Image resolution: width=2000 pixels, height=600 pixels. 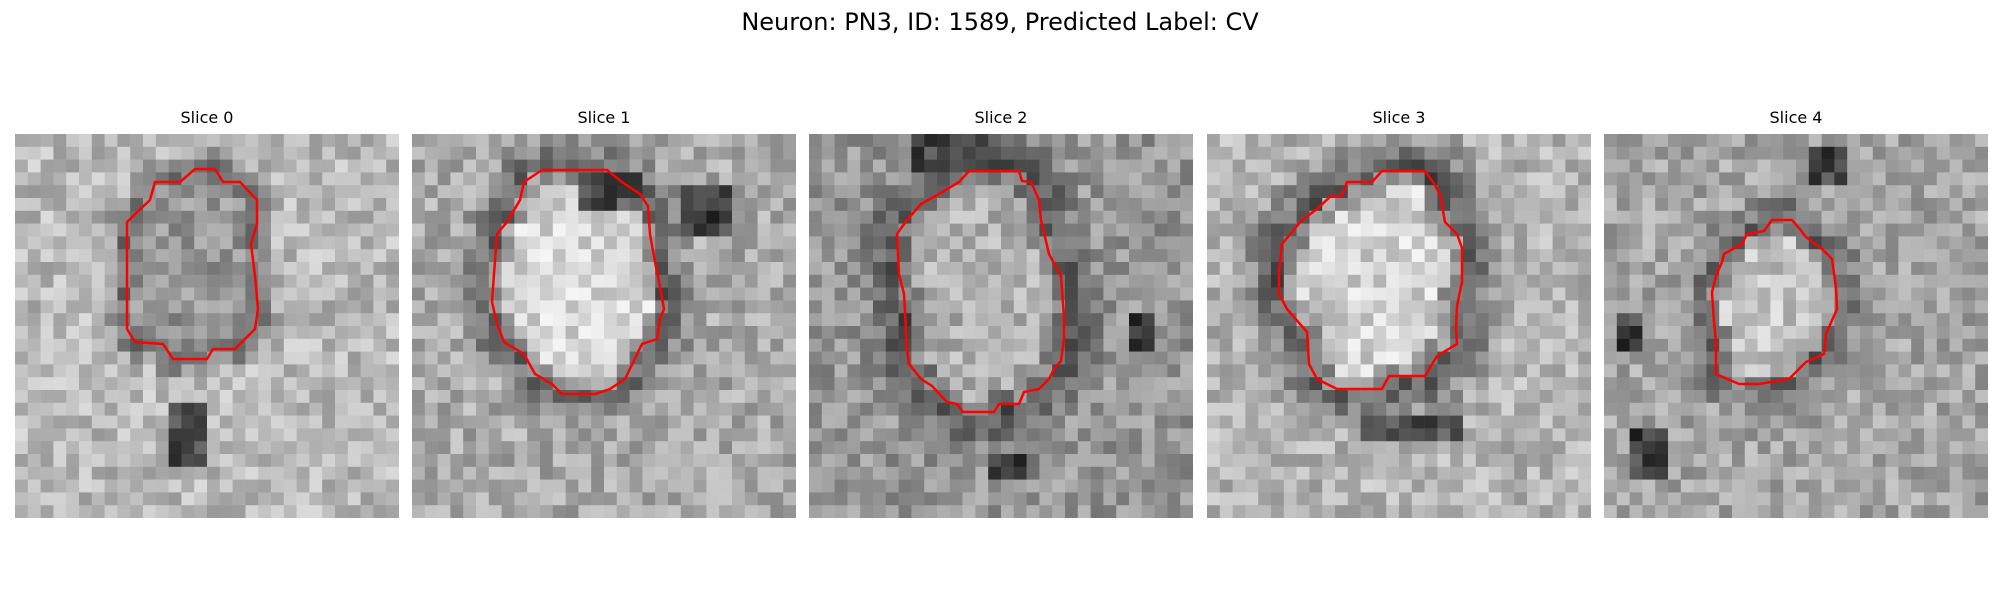 I want to click on slice-title-2: Slice 2, so click(x=1001, y=117).